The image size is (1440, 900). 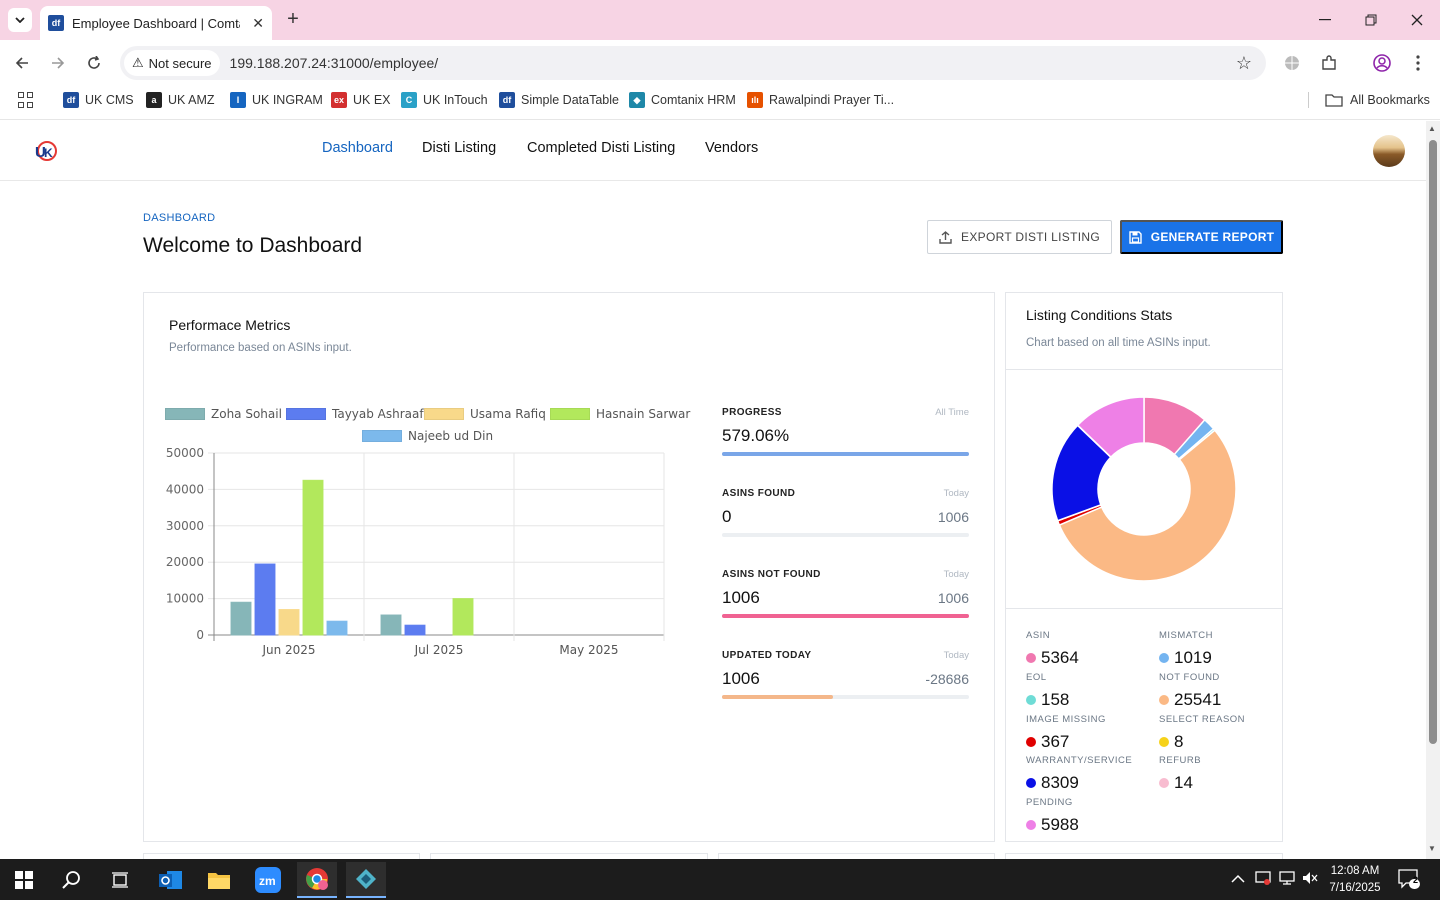 What do you see at coordinates (559, 100) in the screenshot?
I see `bookmark-simple-datatable: df Simple DataTable` at bounding box center [559, 100].